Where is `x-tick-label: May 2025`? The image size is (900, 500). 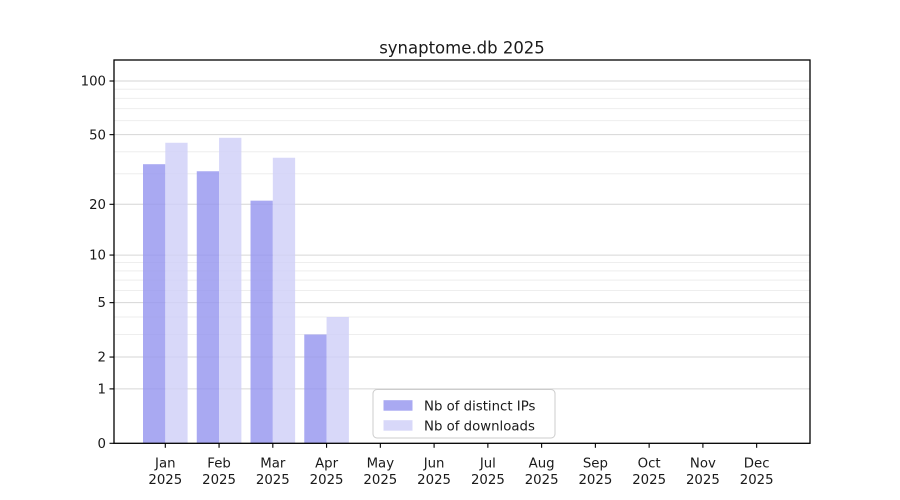
x-tick-label: May 2025 is located at coordinates (380, 473).